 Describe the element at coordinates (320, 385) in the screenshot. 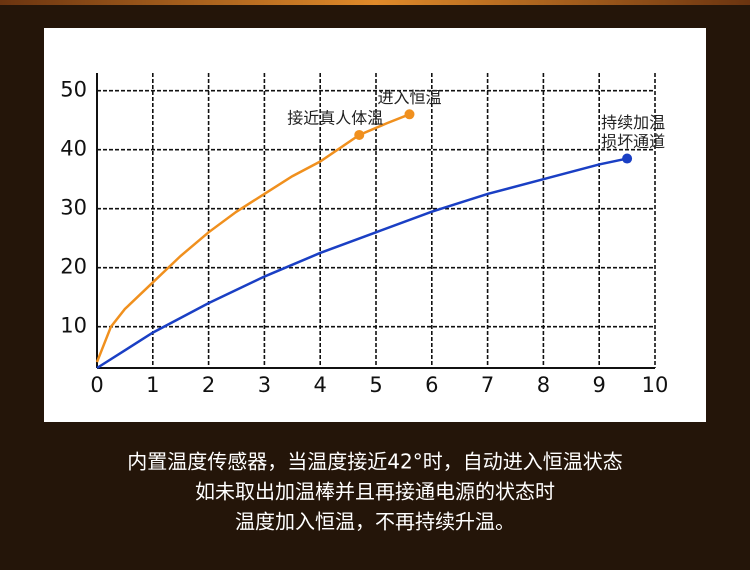

I see `x-tick-label: 4` at that location.